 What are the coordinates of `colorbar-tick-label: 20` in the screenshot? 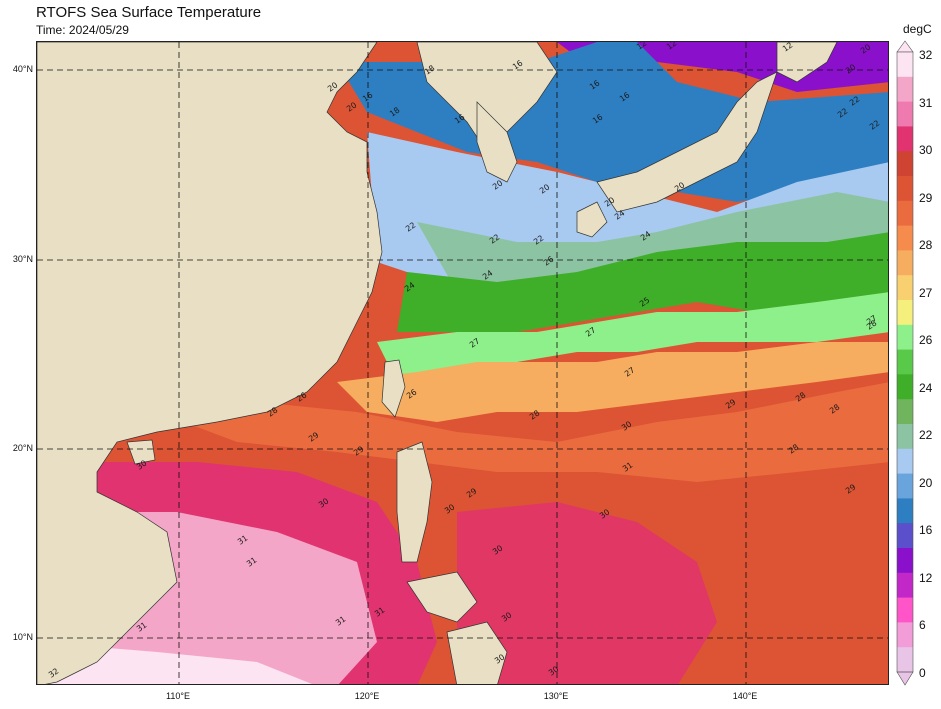 It's located at (926, 482).